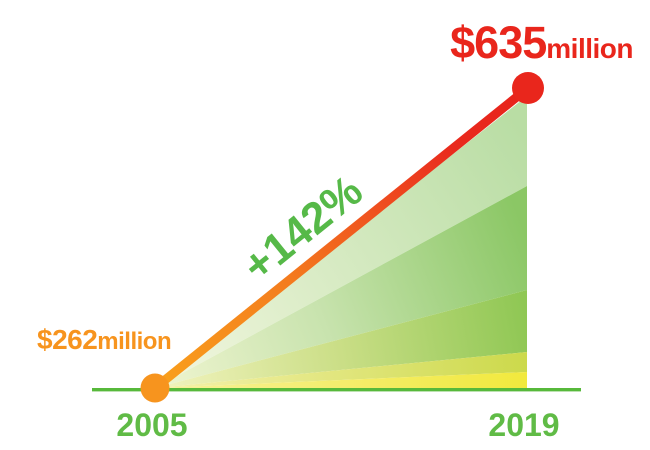 The width and height of the screenshot is (650, 450). Describe the element at coordinates (155, 388) in the screenshot. I see `data-point-2005` at that location.